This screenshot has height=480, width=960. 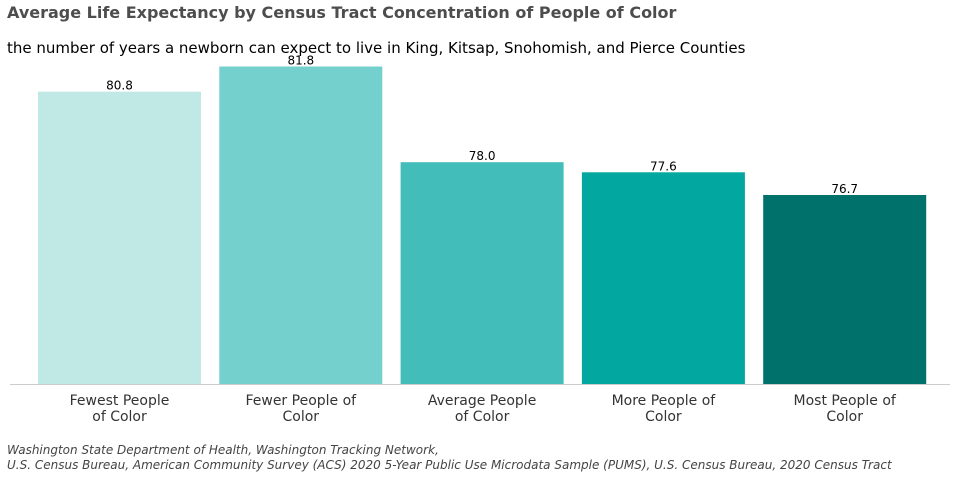 I want to click on data-label: 81.8, so click(x=300, y=61).